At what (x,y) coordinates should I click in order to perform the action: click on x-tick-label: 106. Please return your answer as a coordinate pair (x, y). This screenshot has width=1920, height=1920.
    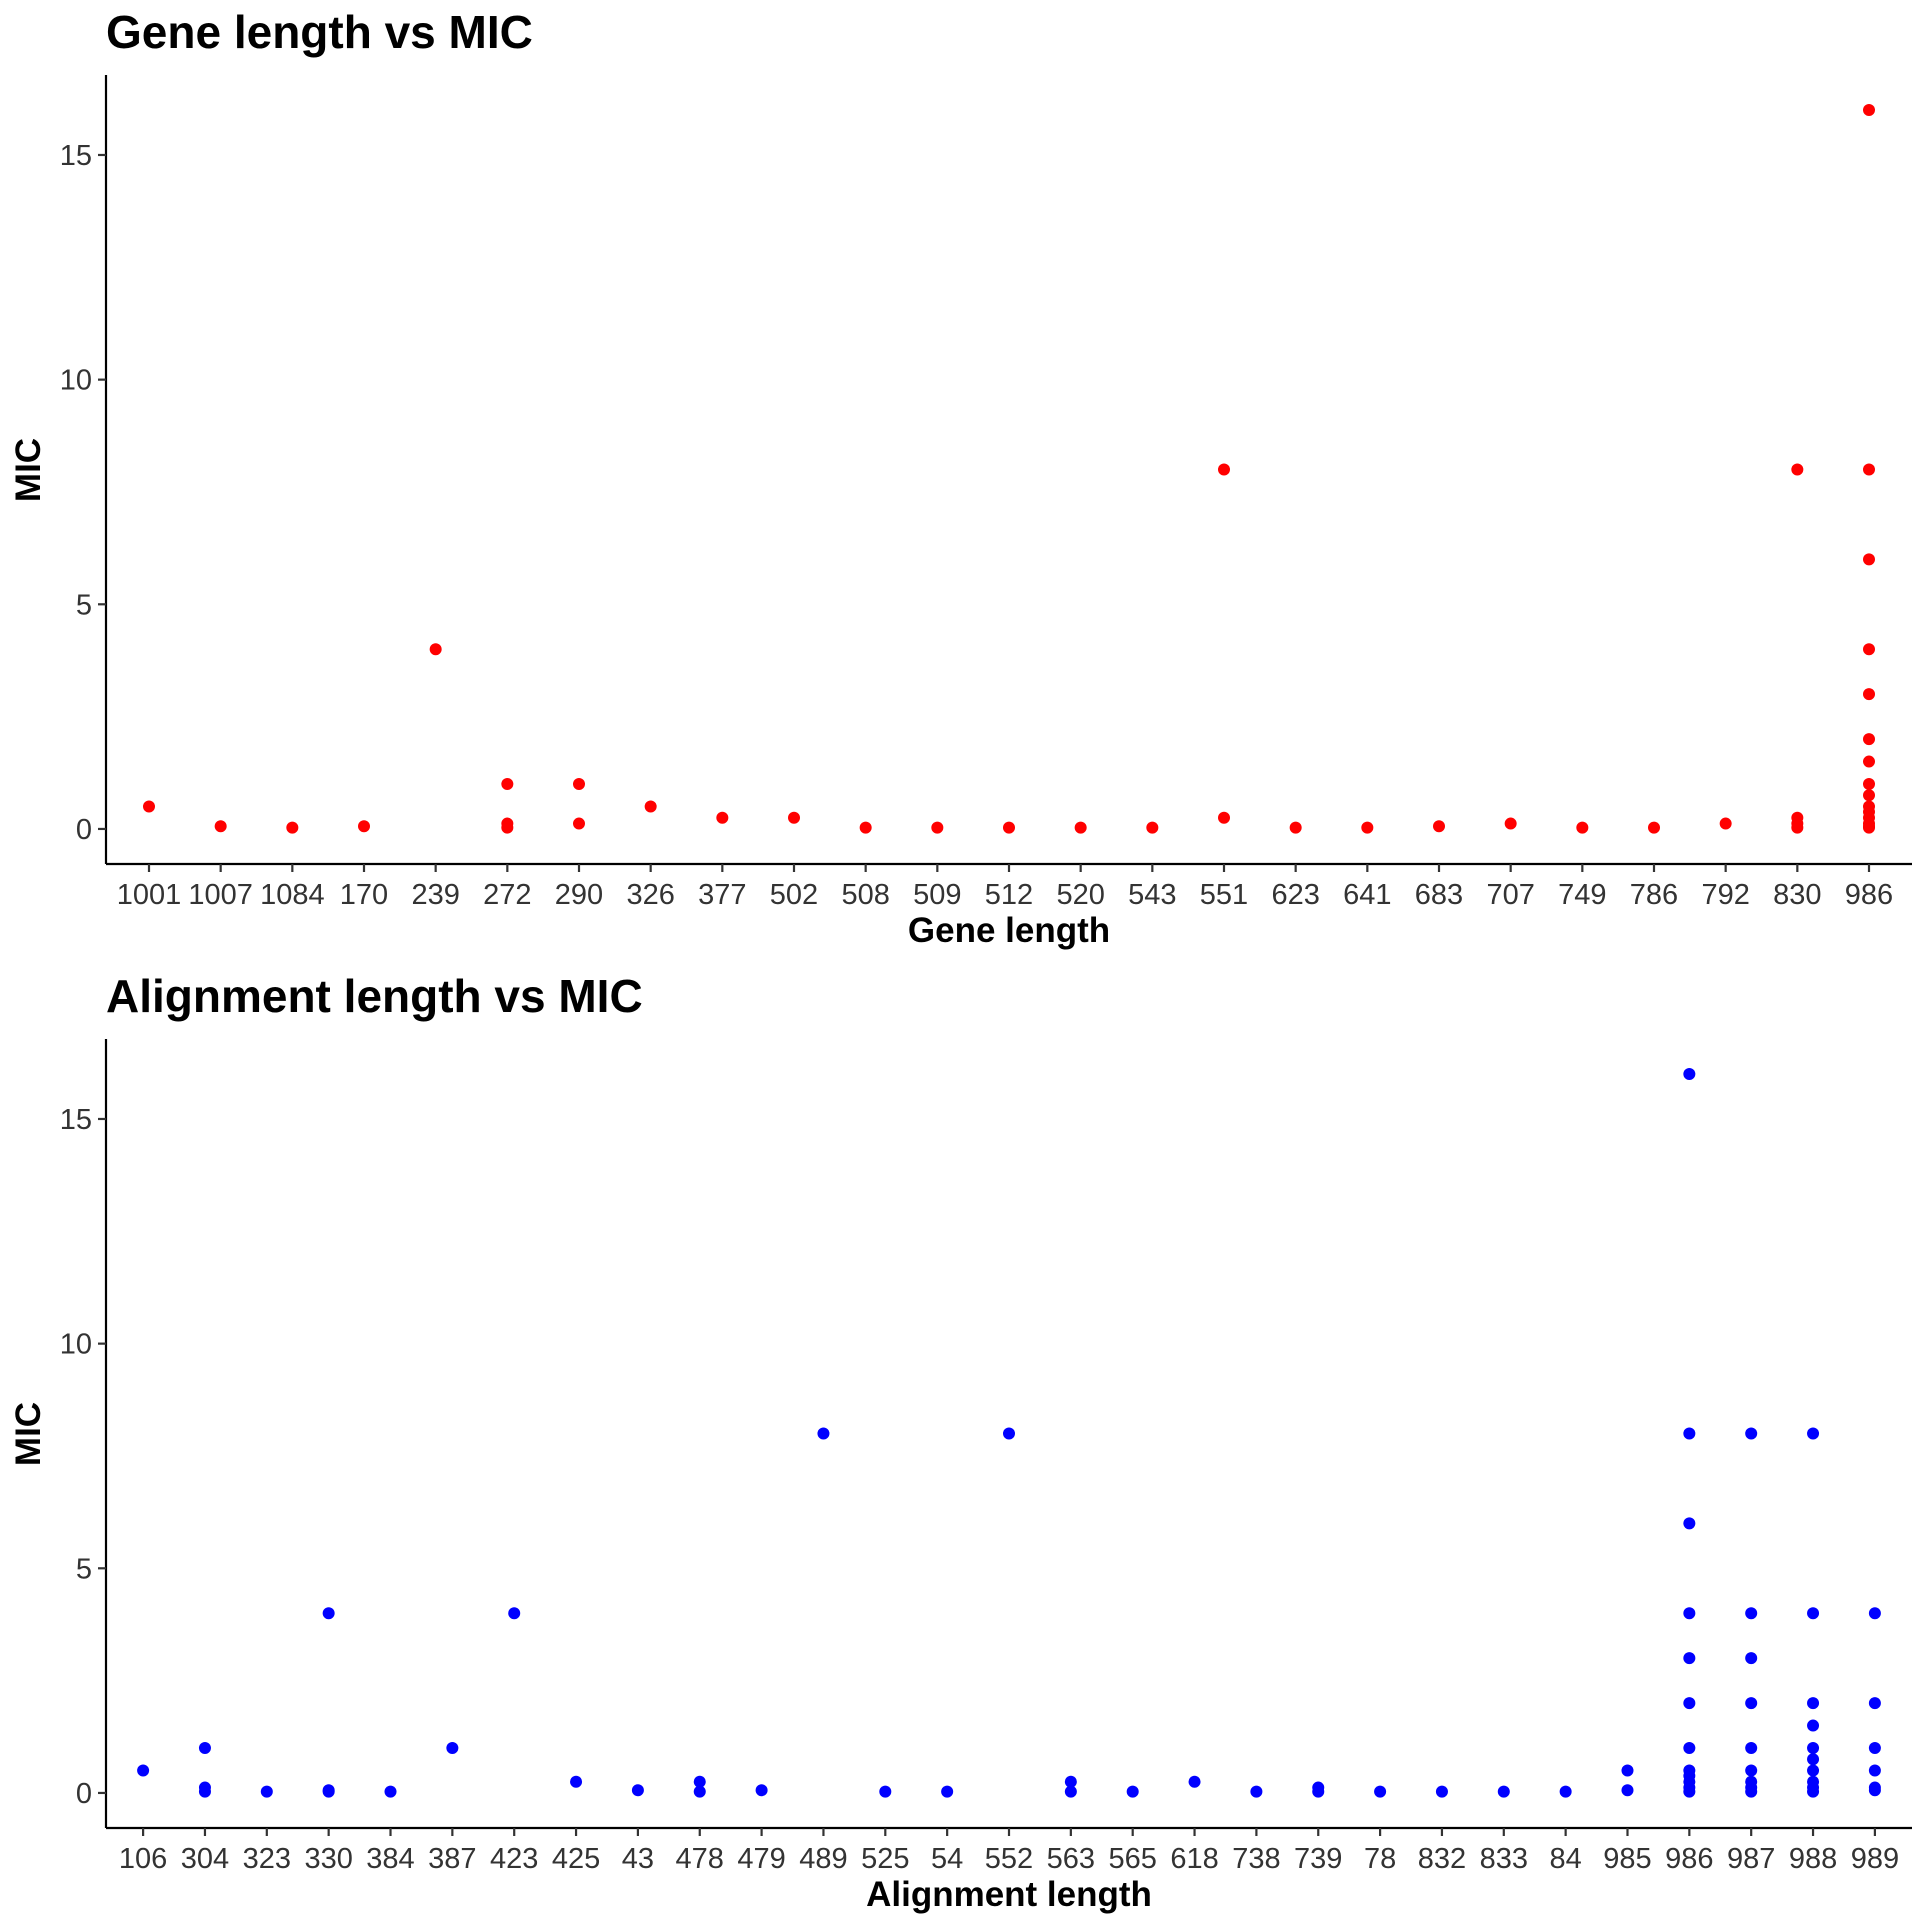
    Looking at the image, I should click on (143, 1859).